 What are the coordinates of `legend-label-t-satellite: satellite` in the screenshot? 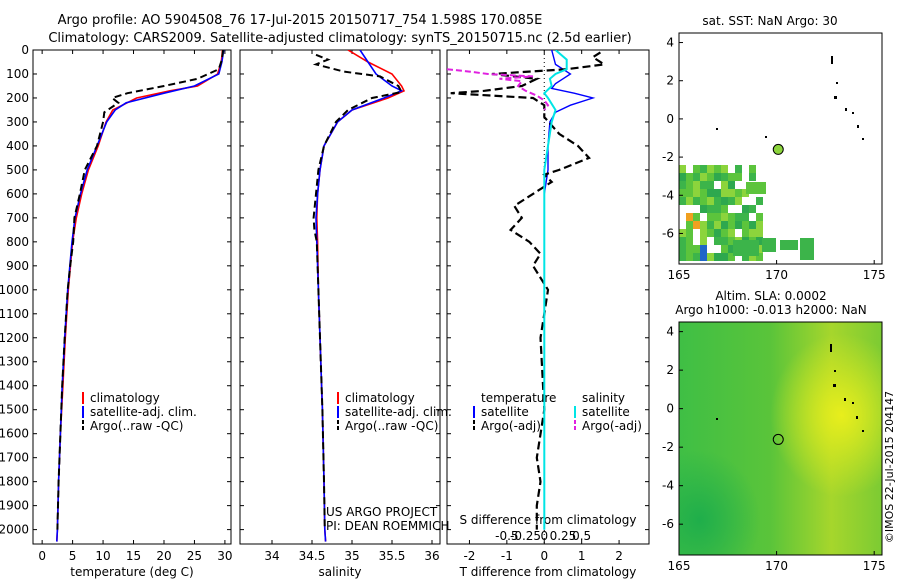 It's located at (505, 412).